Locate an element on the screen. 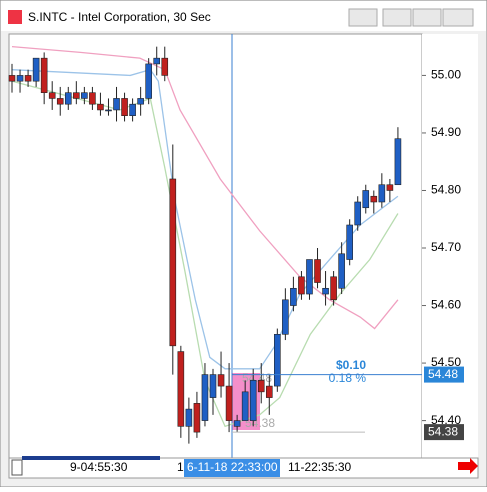 The width and height of the screenshot is (487, 492). maximize-button is located at coordinates (427, 17).